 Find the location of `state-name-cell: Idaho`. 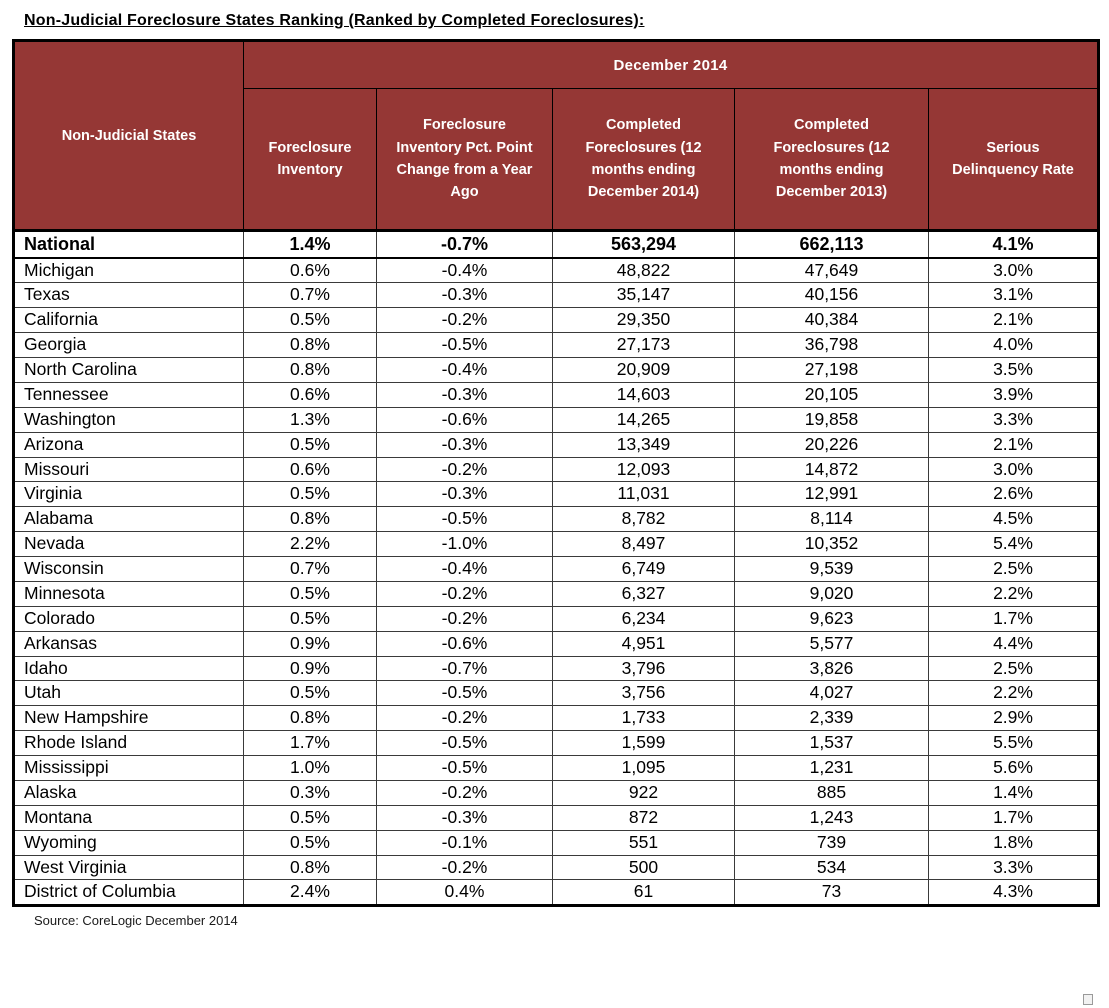

state-name-cell: Idaho is located at coordinates (128, 668).